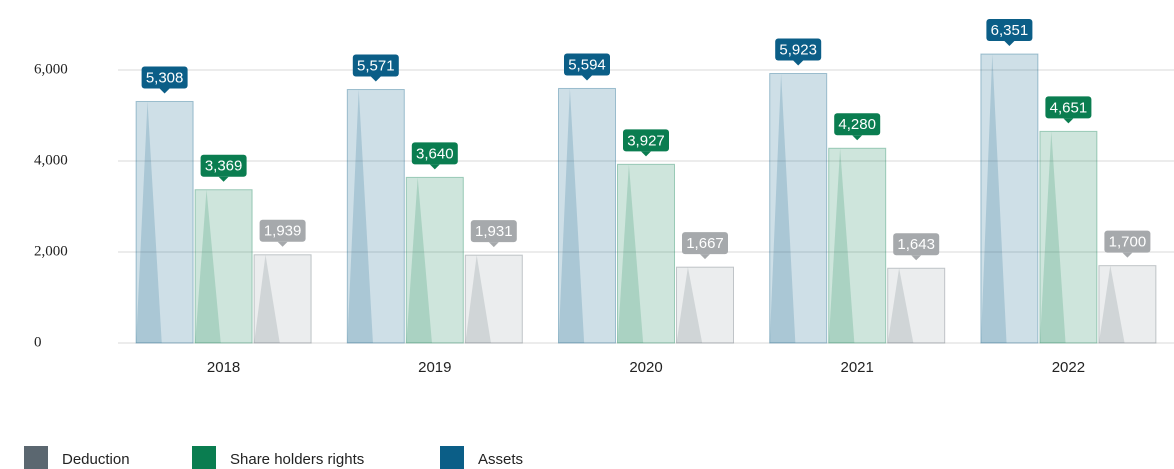 The width and height of the screenshot is (1174, 469). What do you see at coordinates (51, 251) in the screenshot?
I see `y-tick-label: 2,000` at bounding box center [51, 251].